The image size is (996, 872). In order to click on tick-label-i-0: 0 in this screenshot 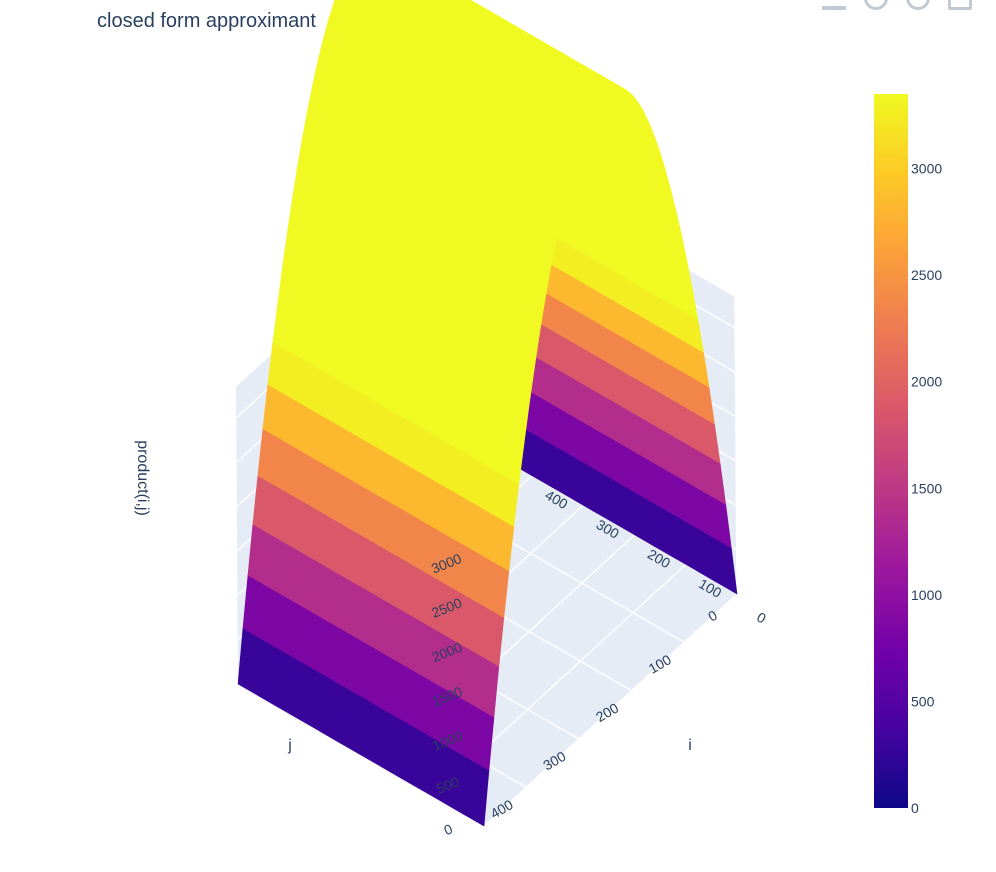, I will do `click(761, 618)`.